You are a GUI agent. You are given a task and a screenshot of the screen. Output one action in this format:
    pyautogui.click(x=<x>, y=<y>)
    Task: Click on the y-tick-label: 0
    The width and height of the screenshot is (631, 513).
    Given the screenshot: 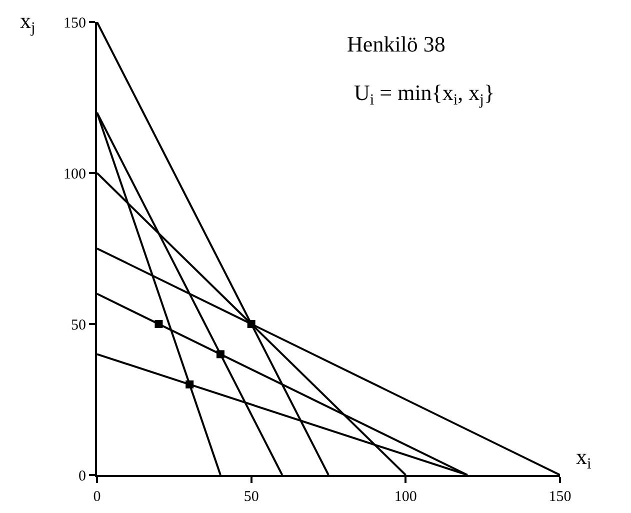 What is the action you would take?
    pyautogui.click(x=82, y=476)
    